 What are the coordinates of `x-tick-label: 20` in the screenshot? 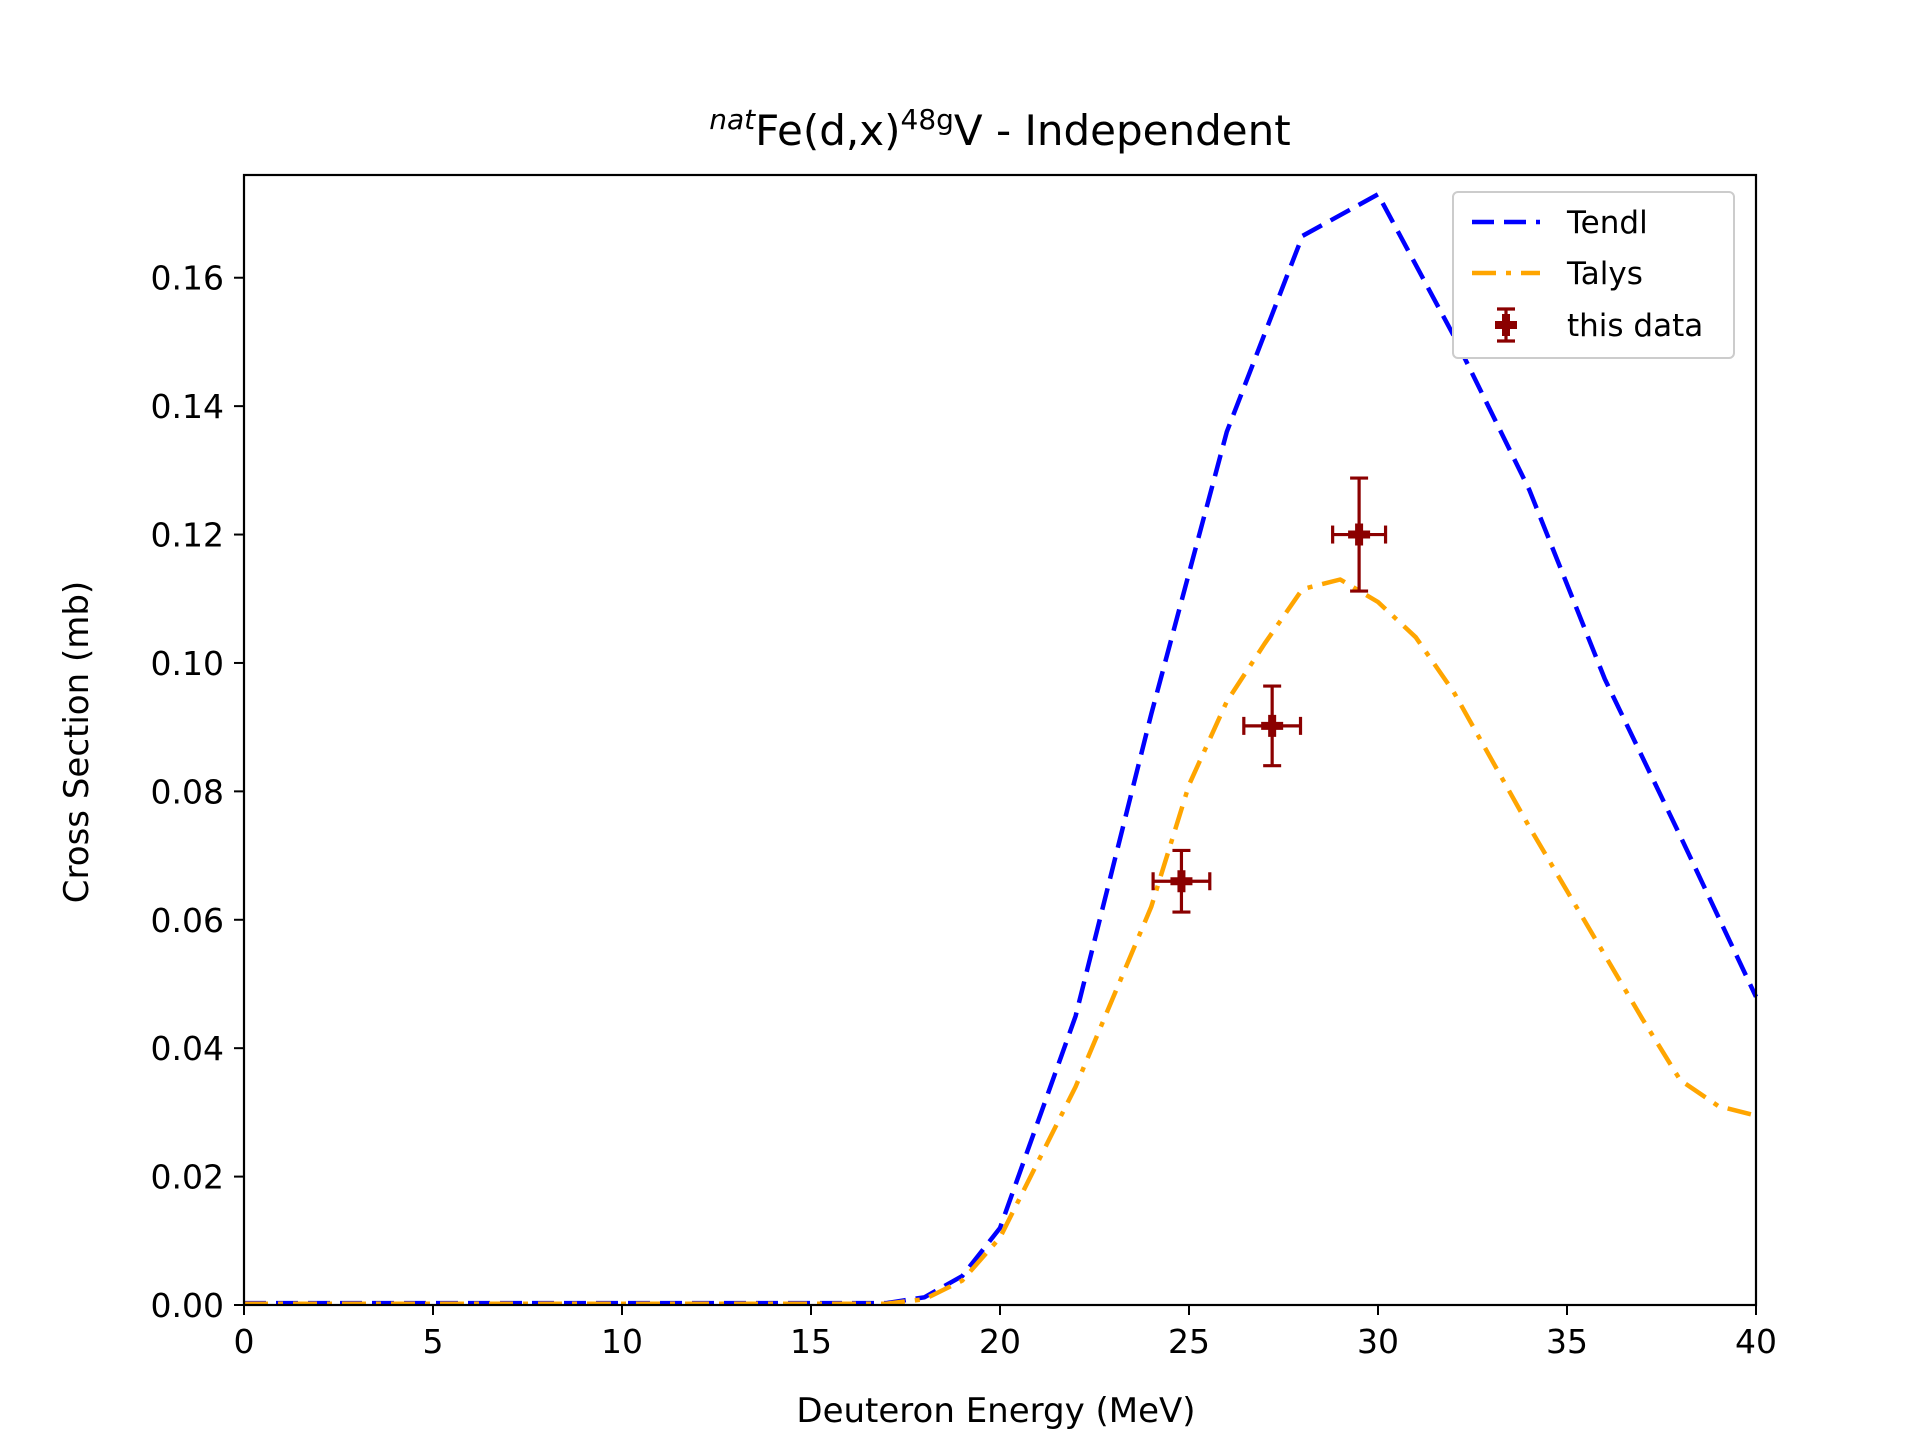 It's located at (1000, 1341).